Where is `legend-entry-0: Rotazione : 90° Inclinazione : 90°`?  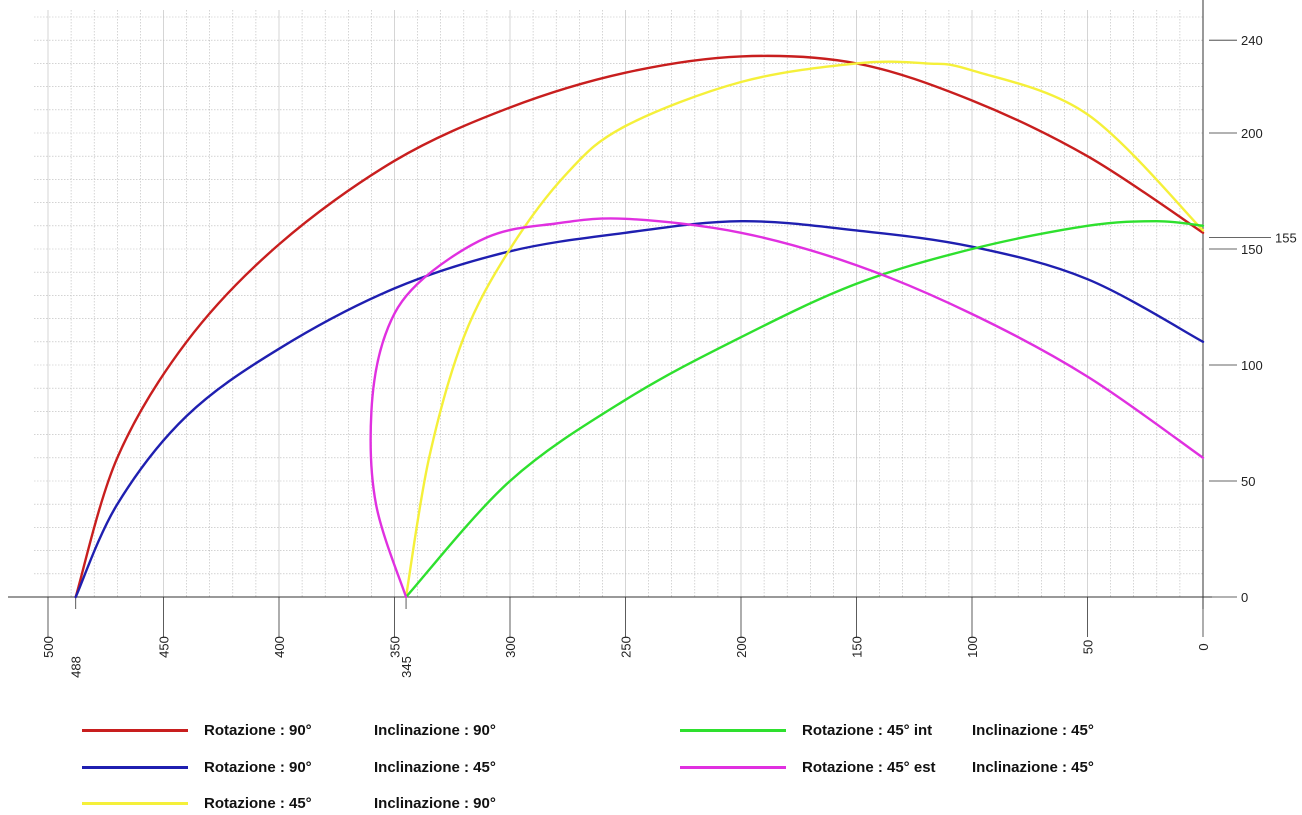
legend-entry-0: Rotazione : 90° Inclinazione : 90° is located at coordinates (289, 730).